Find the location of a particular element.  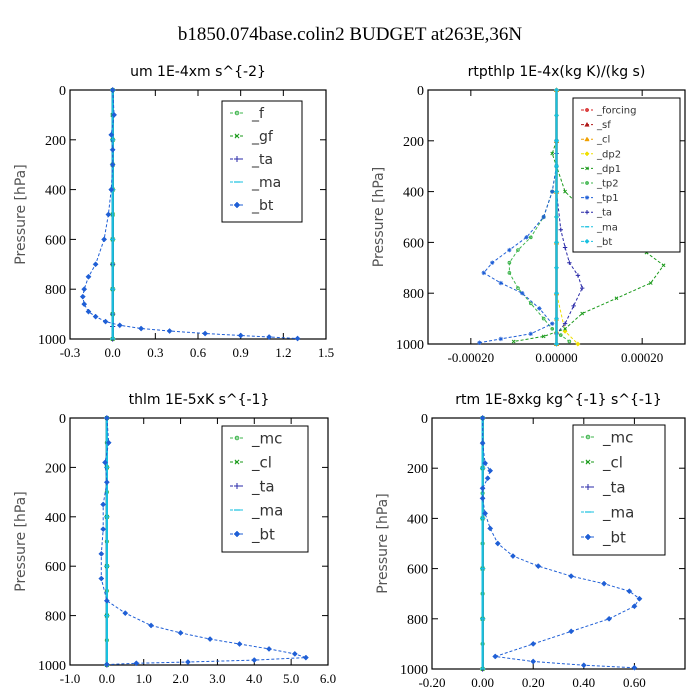

x-tick-label: 0.00020 is located at coordinates (642, 357).